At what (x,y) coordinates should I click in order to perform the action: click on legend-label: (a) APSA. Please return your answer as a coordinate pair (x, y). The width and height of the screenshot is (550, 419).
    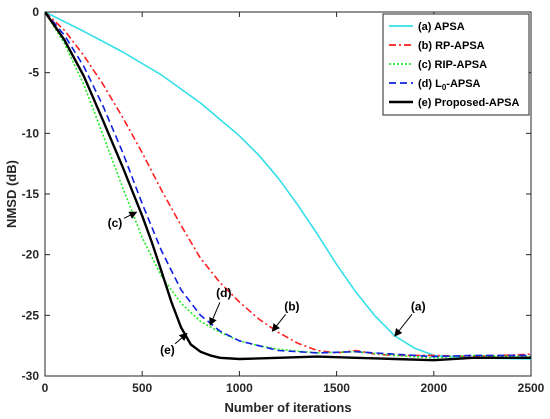
    Looking at the image, I should click on (441, 27).